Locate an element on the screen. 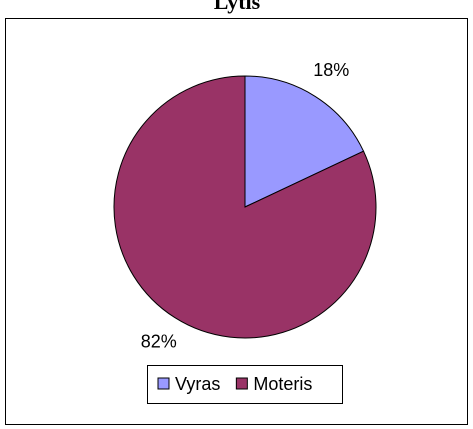 This screenshot has height=429, width=473. data-label: 18% is located at coordinates (331, 70).